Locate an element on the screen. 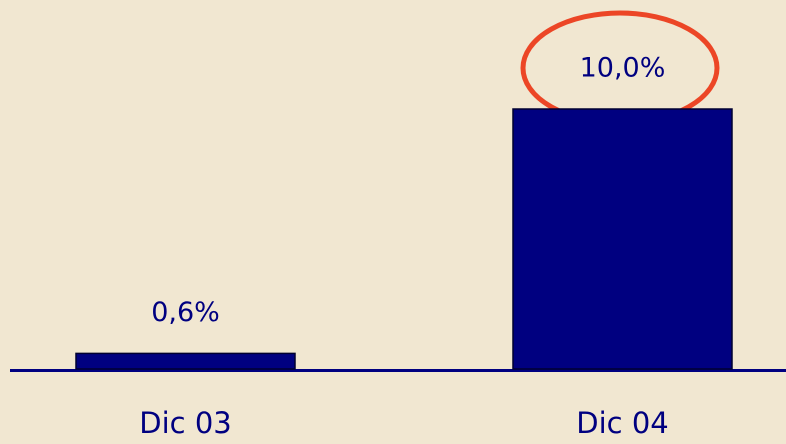 This screenshot has width=786, height=444. bar is located at coordinates (185, 361).